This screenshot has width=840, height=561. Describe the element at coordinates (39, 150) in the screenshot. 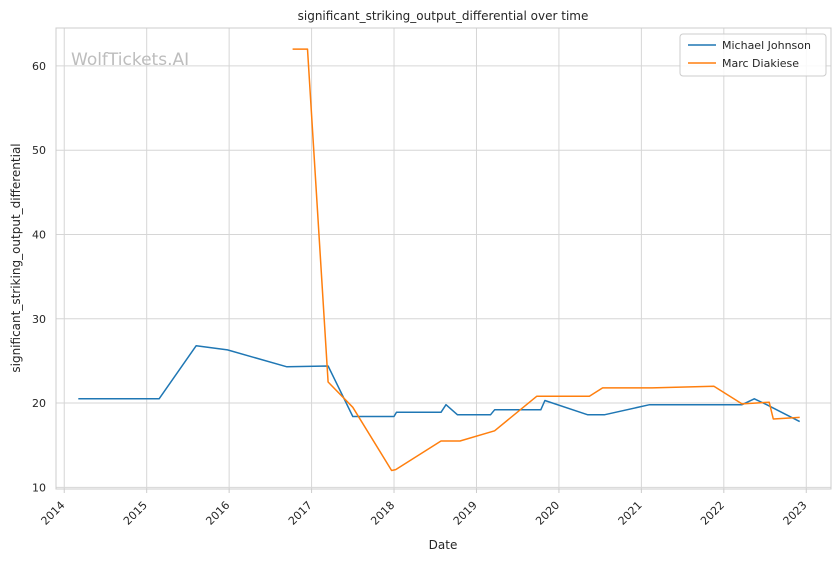

I see `y-tick-label: 50` at that location.